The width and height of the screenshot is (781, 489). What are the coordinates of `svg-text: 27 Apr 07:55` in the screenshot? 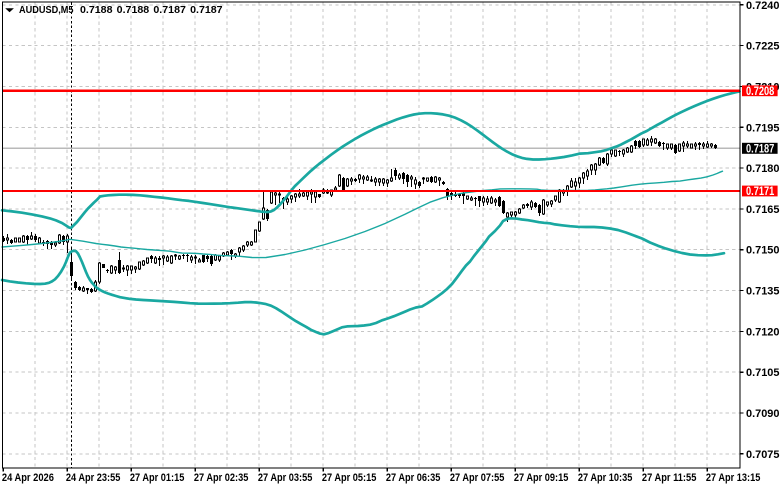 It's located at (477, 478).